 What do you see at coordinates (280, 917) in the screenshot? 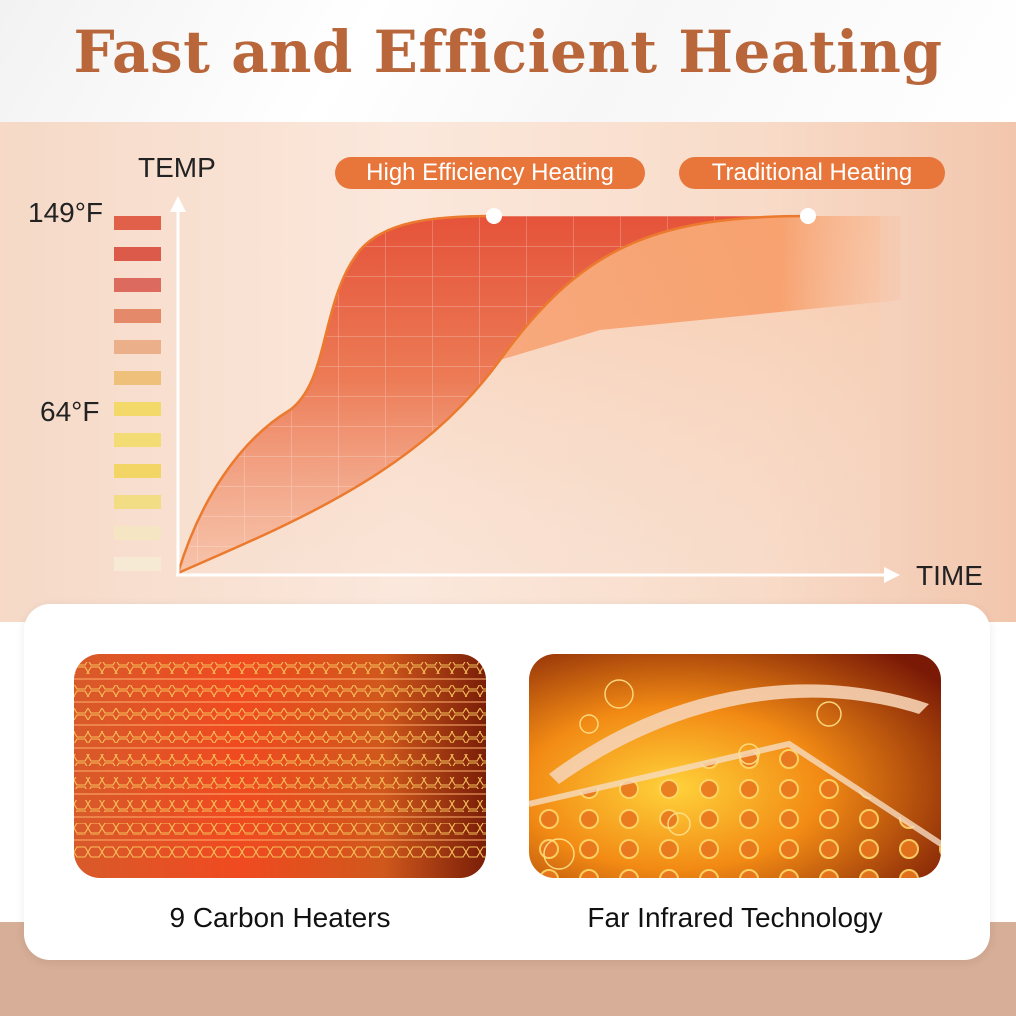
I see `feature-caption-carbon-heaters: 9 Carbon Heaters` at bounding box center [280, 917].